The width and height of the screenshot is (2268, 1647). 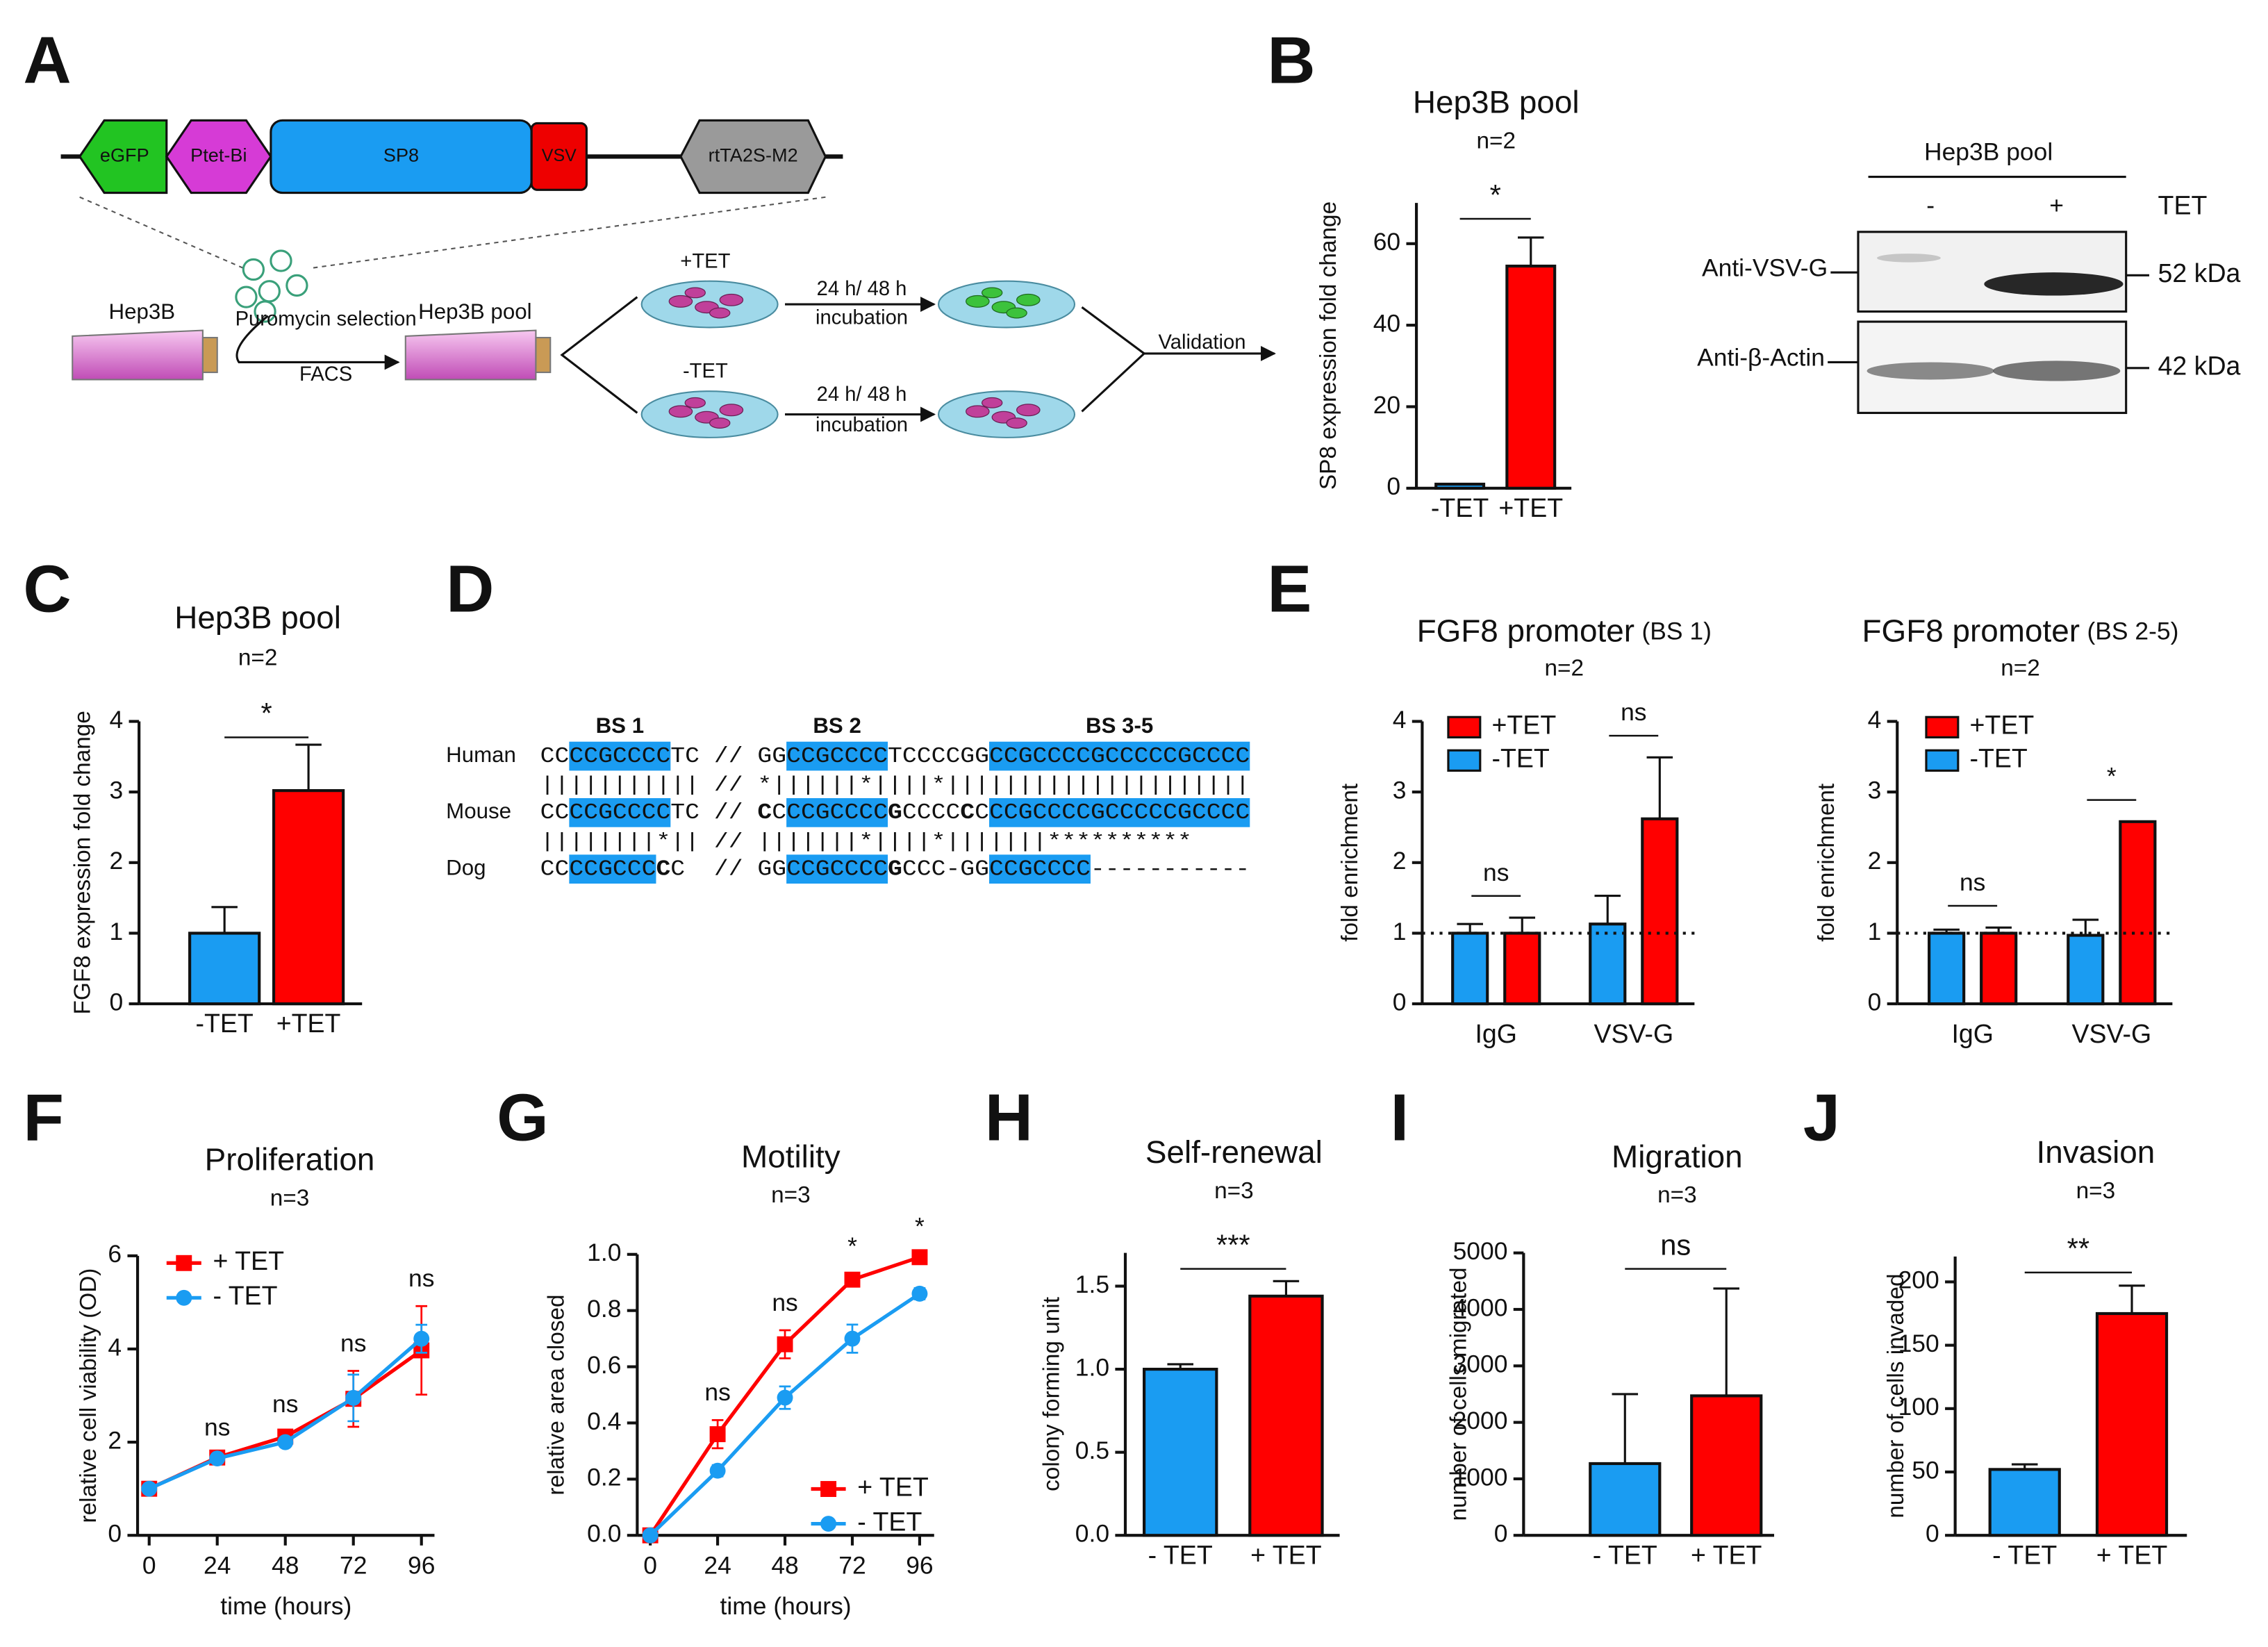 What do you see at coordinates (604, 1421) in the screenshot?
I see `y-tick-label: 0.4` at bounding box center [604, 1421].